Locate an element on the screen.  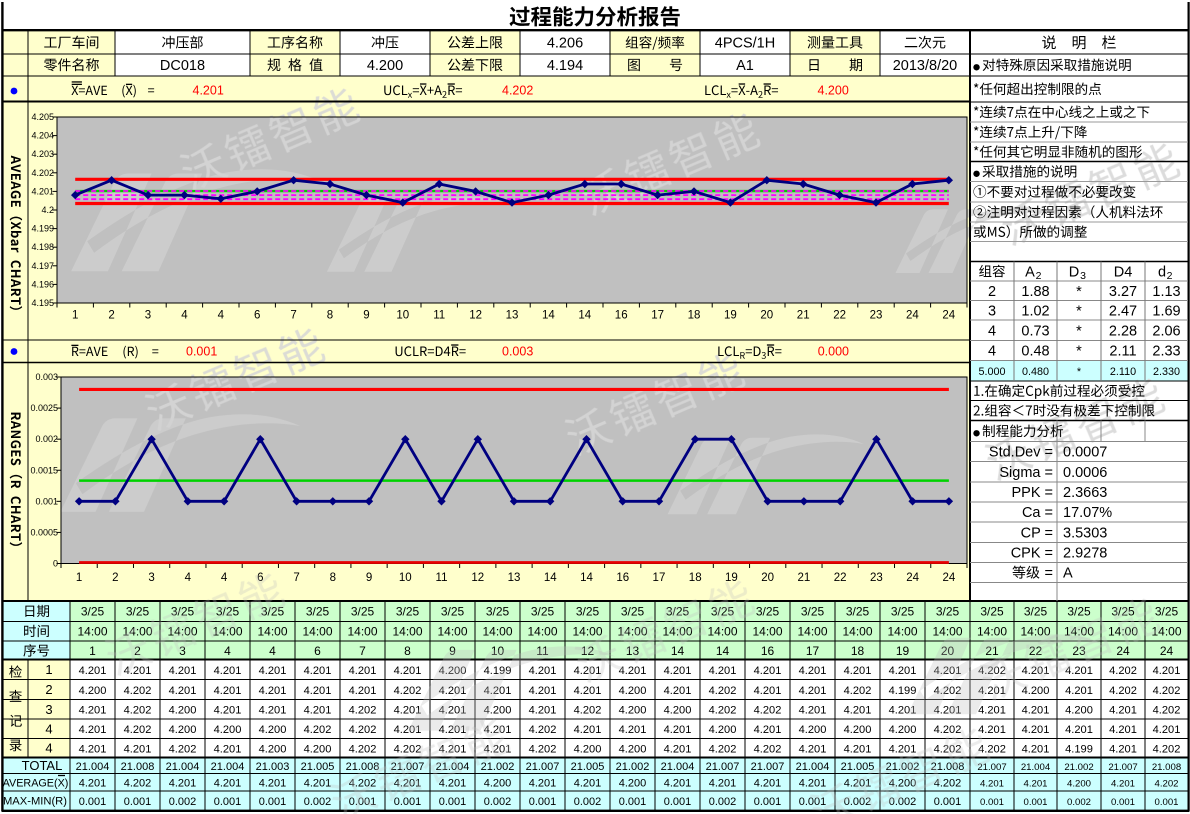
svg-text: A1 is located at coordinates (745, 66).